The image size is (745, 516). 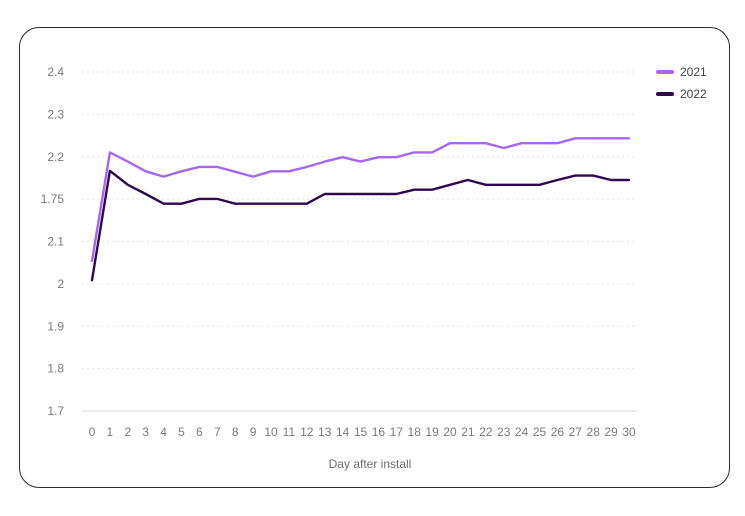 What do you see at coordinates (343, 432) in the screenshot?
I see `x-tick-label: 14` at bounding box center [343, 432].